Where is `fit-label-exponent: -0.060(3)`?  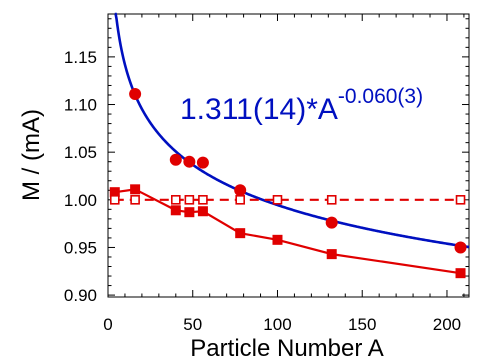 fit-label-exponent: -0.060(3) is located at coordinates (380, 96).